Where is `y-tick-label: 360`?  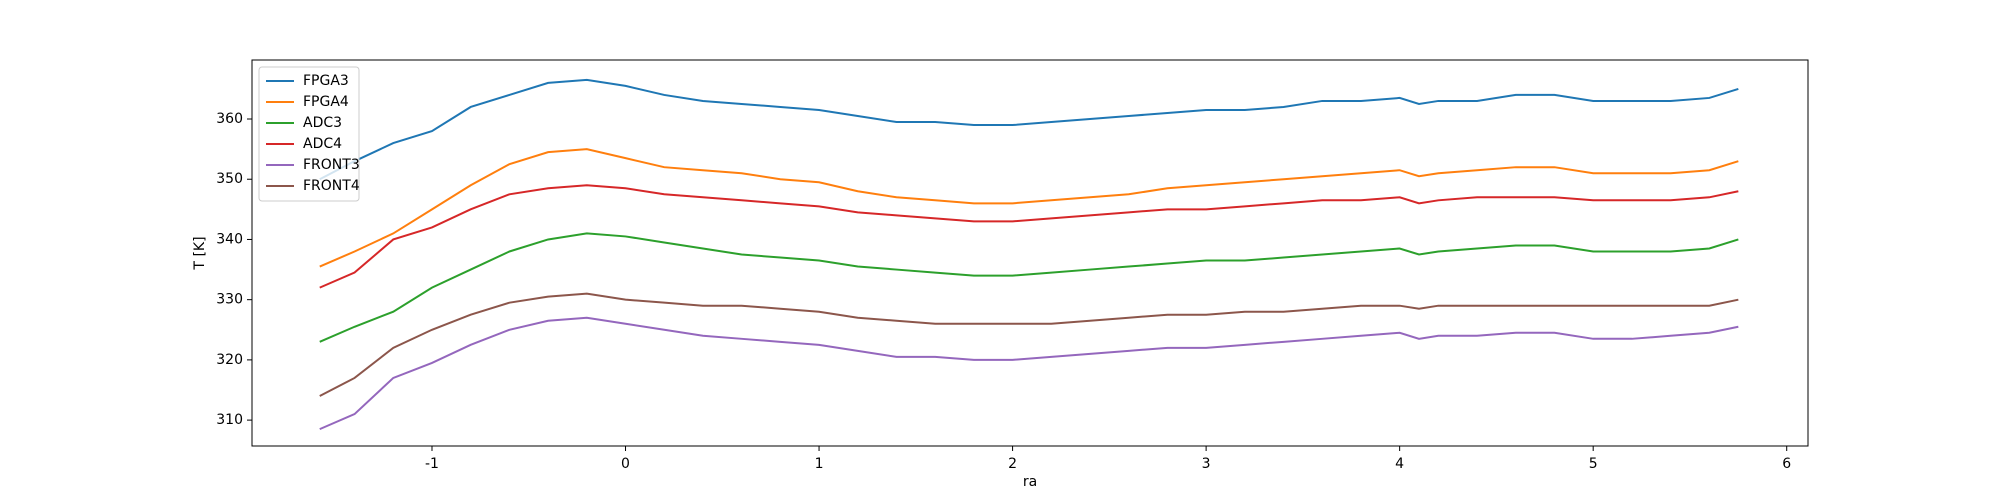
y-tick-label: 360 is located at coordinates (229, 119).